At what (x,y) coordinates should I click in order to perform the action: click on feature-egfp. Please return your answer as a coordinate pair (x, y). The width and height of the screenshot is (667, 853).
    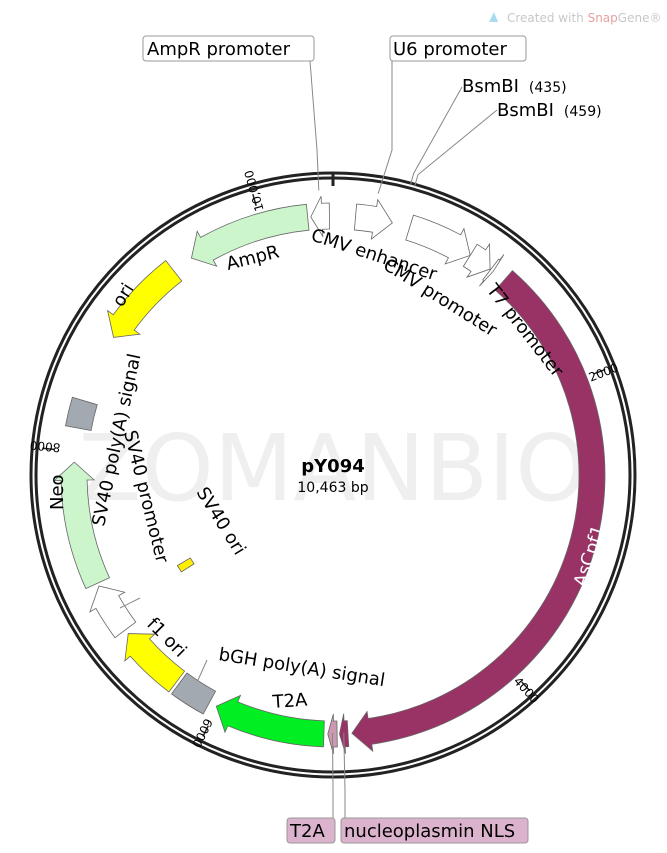
    Looking at the image, I should click on (270, 721).